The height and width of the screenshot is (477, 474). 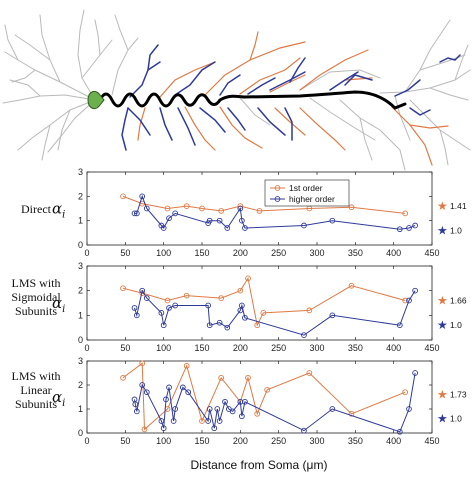 What do you see at coordinates (312, 199) in the screenshot?
I see `legend-entry: higher order` at bounding box center [312, 199].